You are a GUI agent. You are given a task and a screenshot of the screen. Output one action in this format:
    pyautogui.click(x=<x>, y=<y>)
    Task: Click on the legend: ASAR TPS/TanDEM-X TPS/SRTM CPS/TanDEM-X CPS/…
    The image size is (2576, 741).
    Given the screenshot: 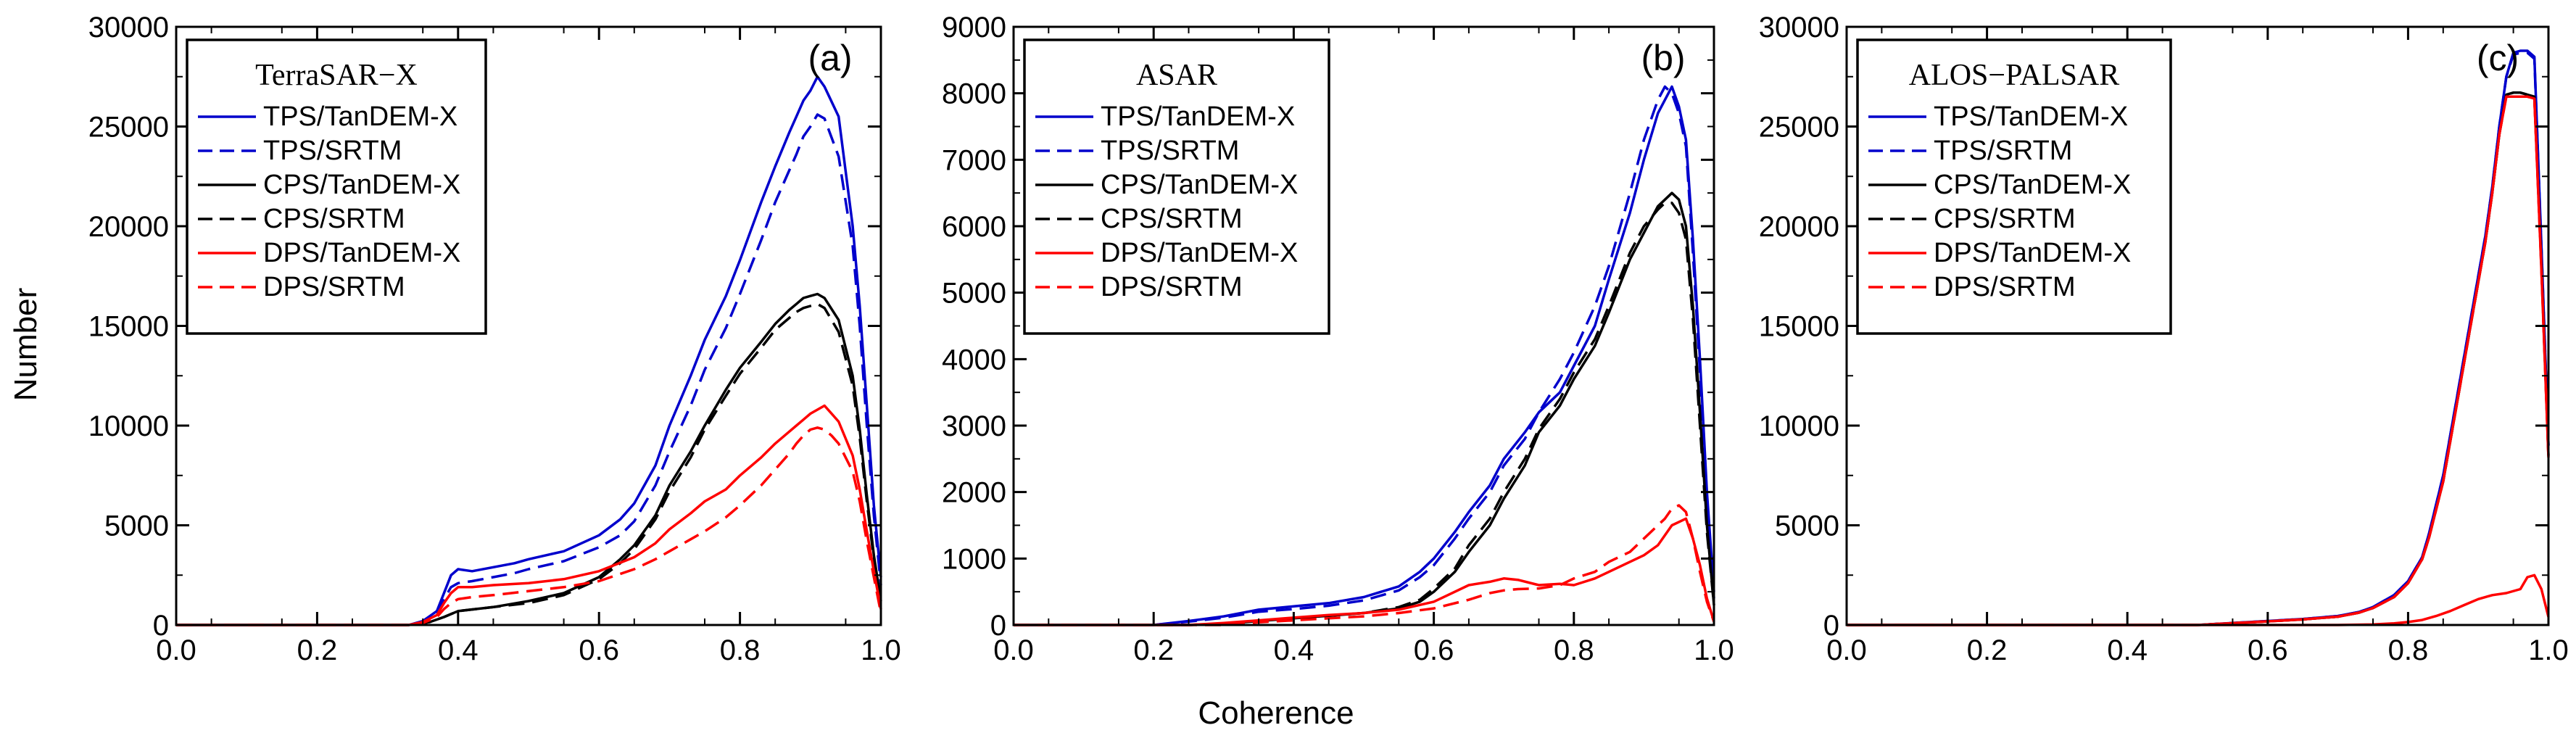 What is the action you would take?
    pyautogui.click(x=1176, y=186)
    